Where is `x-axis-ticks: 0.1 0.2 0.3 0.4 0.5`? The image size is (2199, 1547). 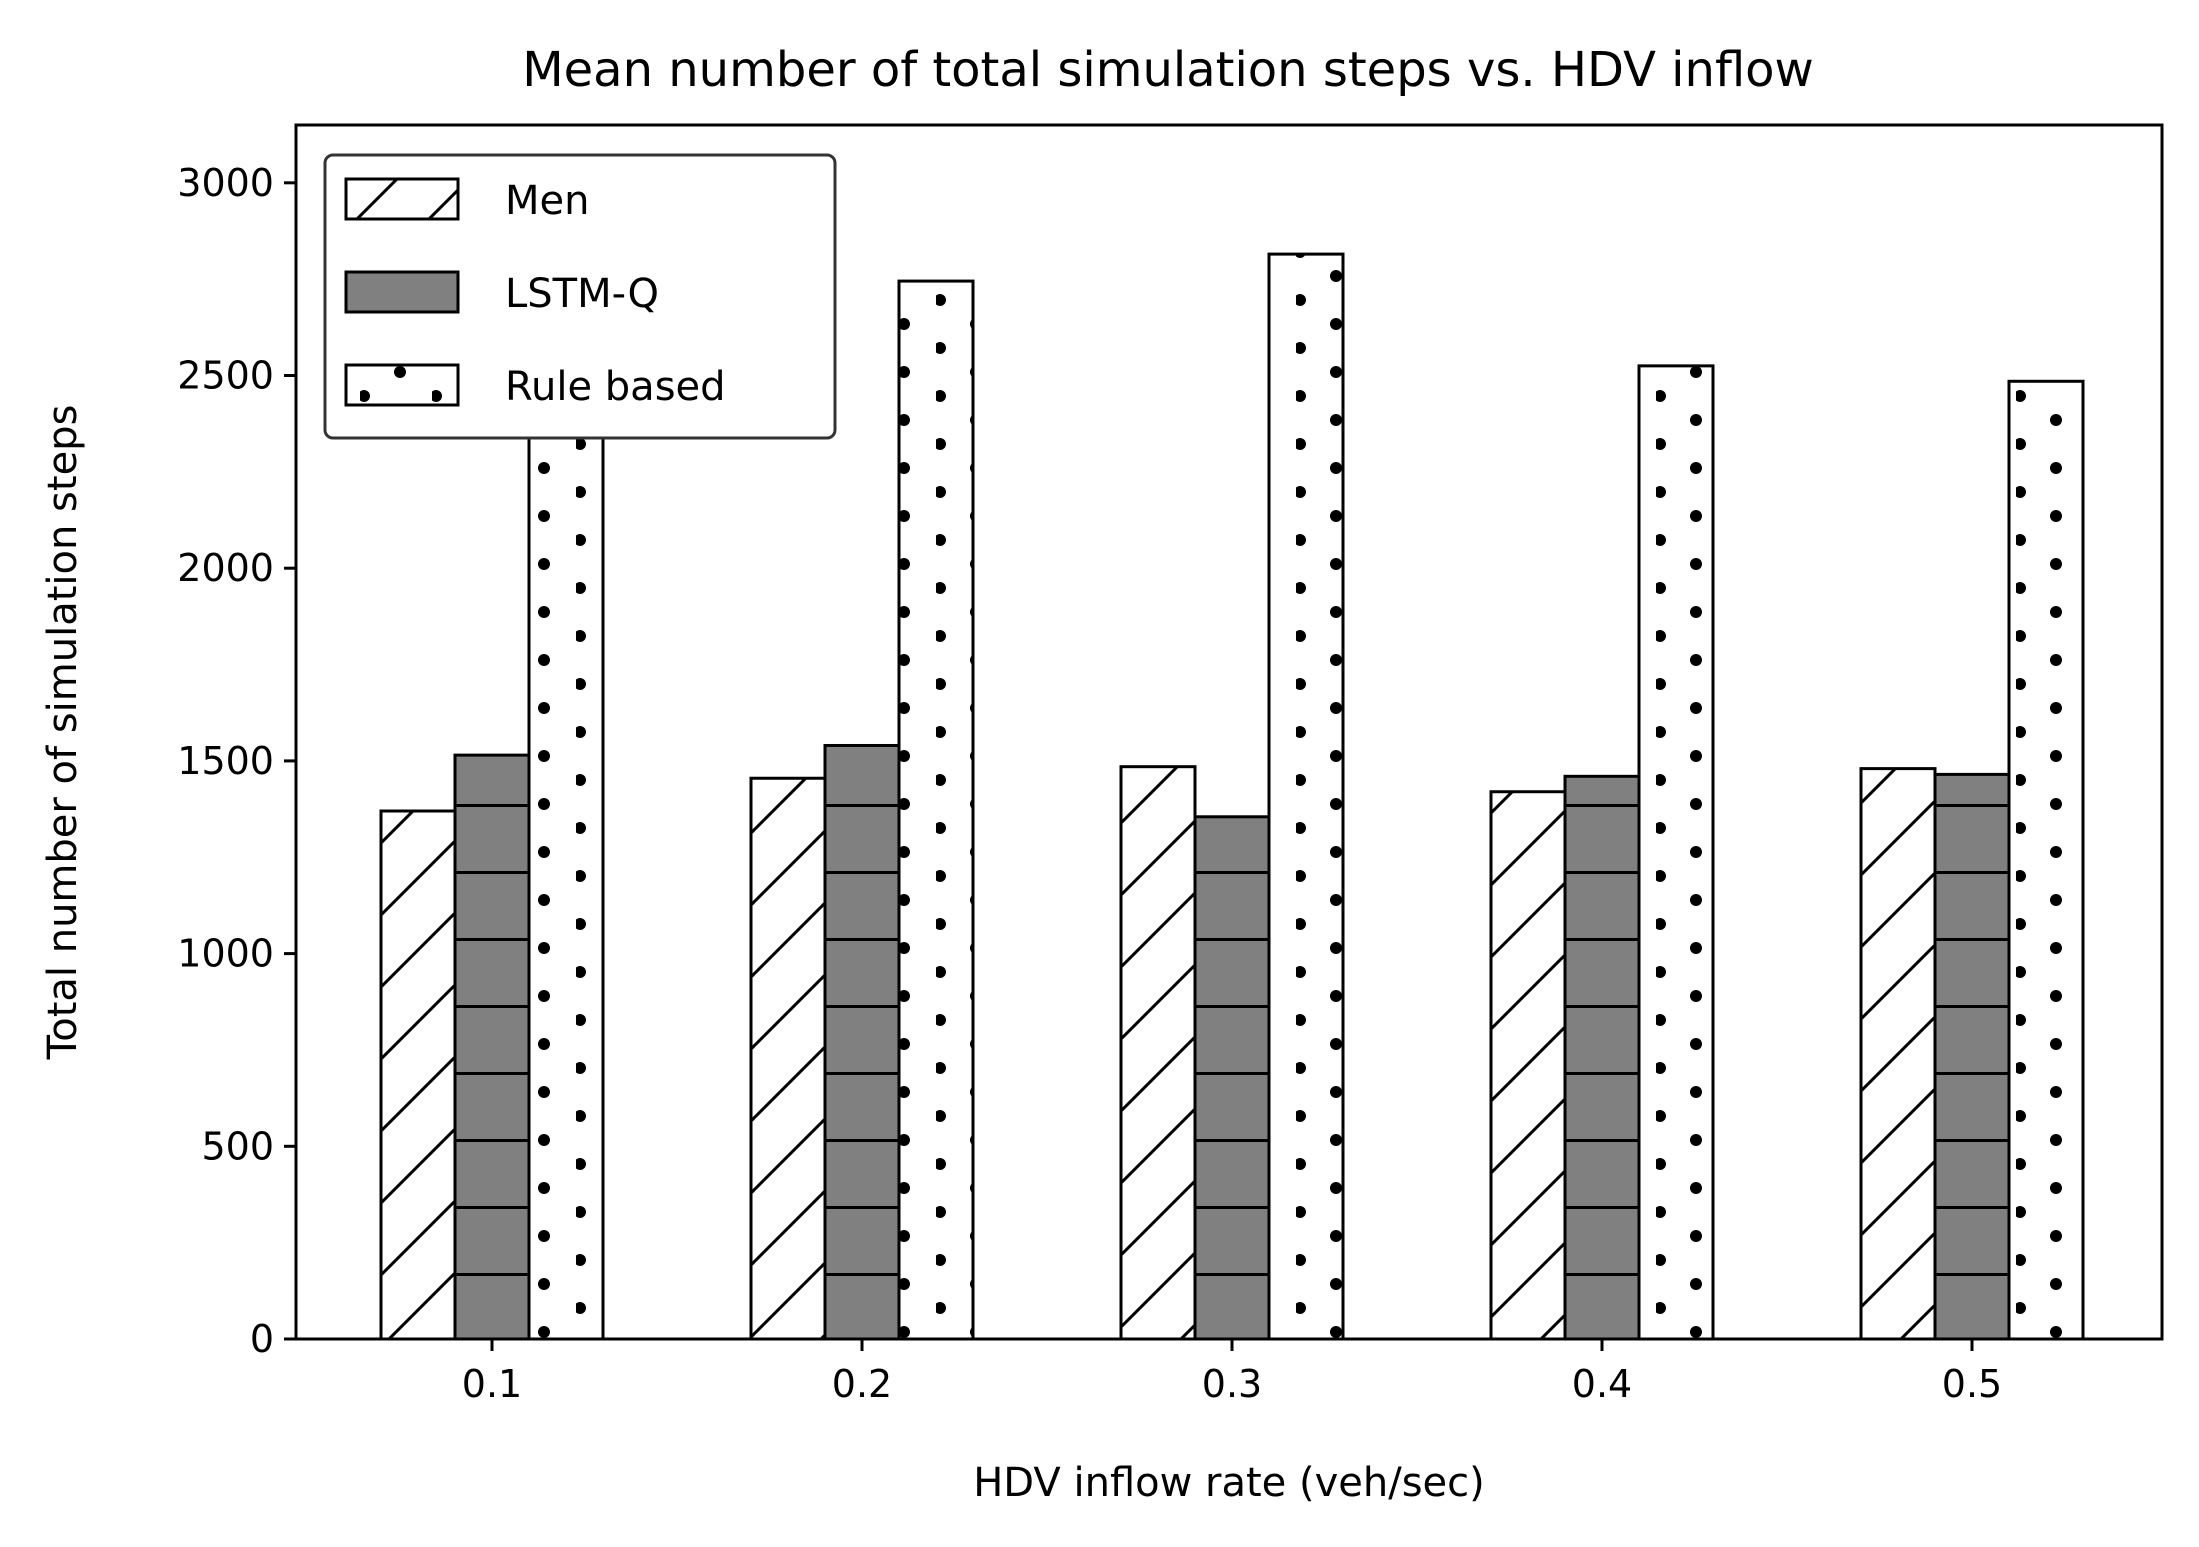
x-axis-ticks: 0.1 0.2 0.3 0.4 0.5 is located at coordinates (1232, 1372).